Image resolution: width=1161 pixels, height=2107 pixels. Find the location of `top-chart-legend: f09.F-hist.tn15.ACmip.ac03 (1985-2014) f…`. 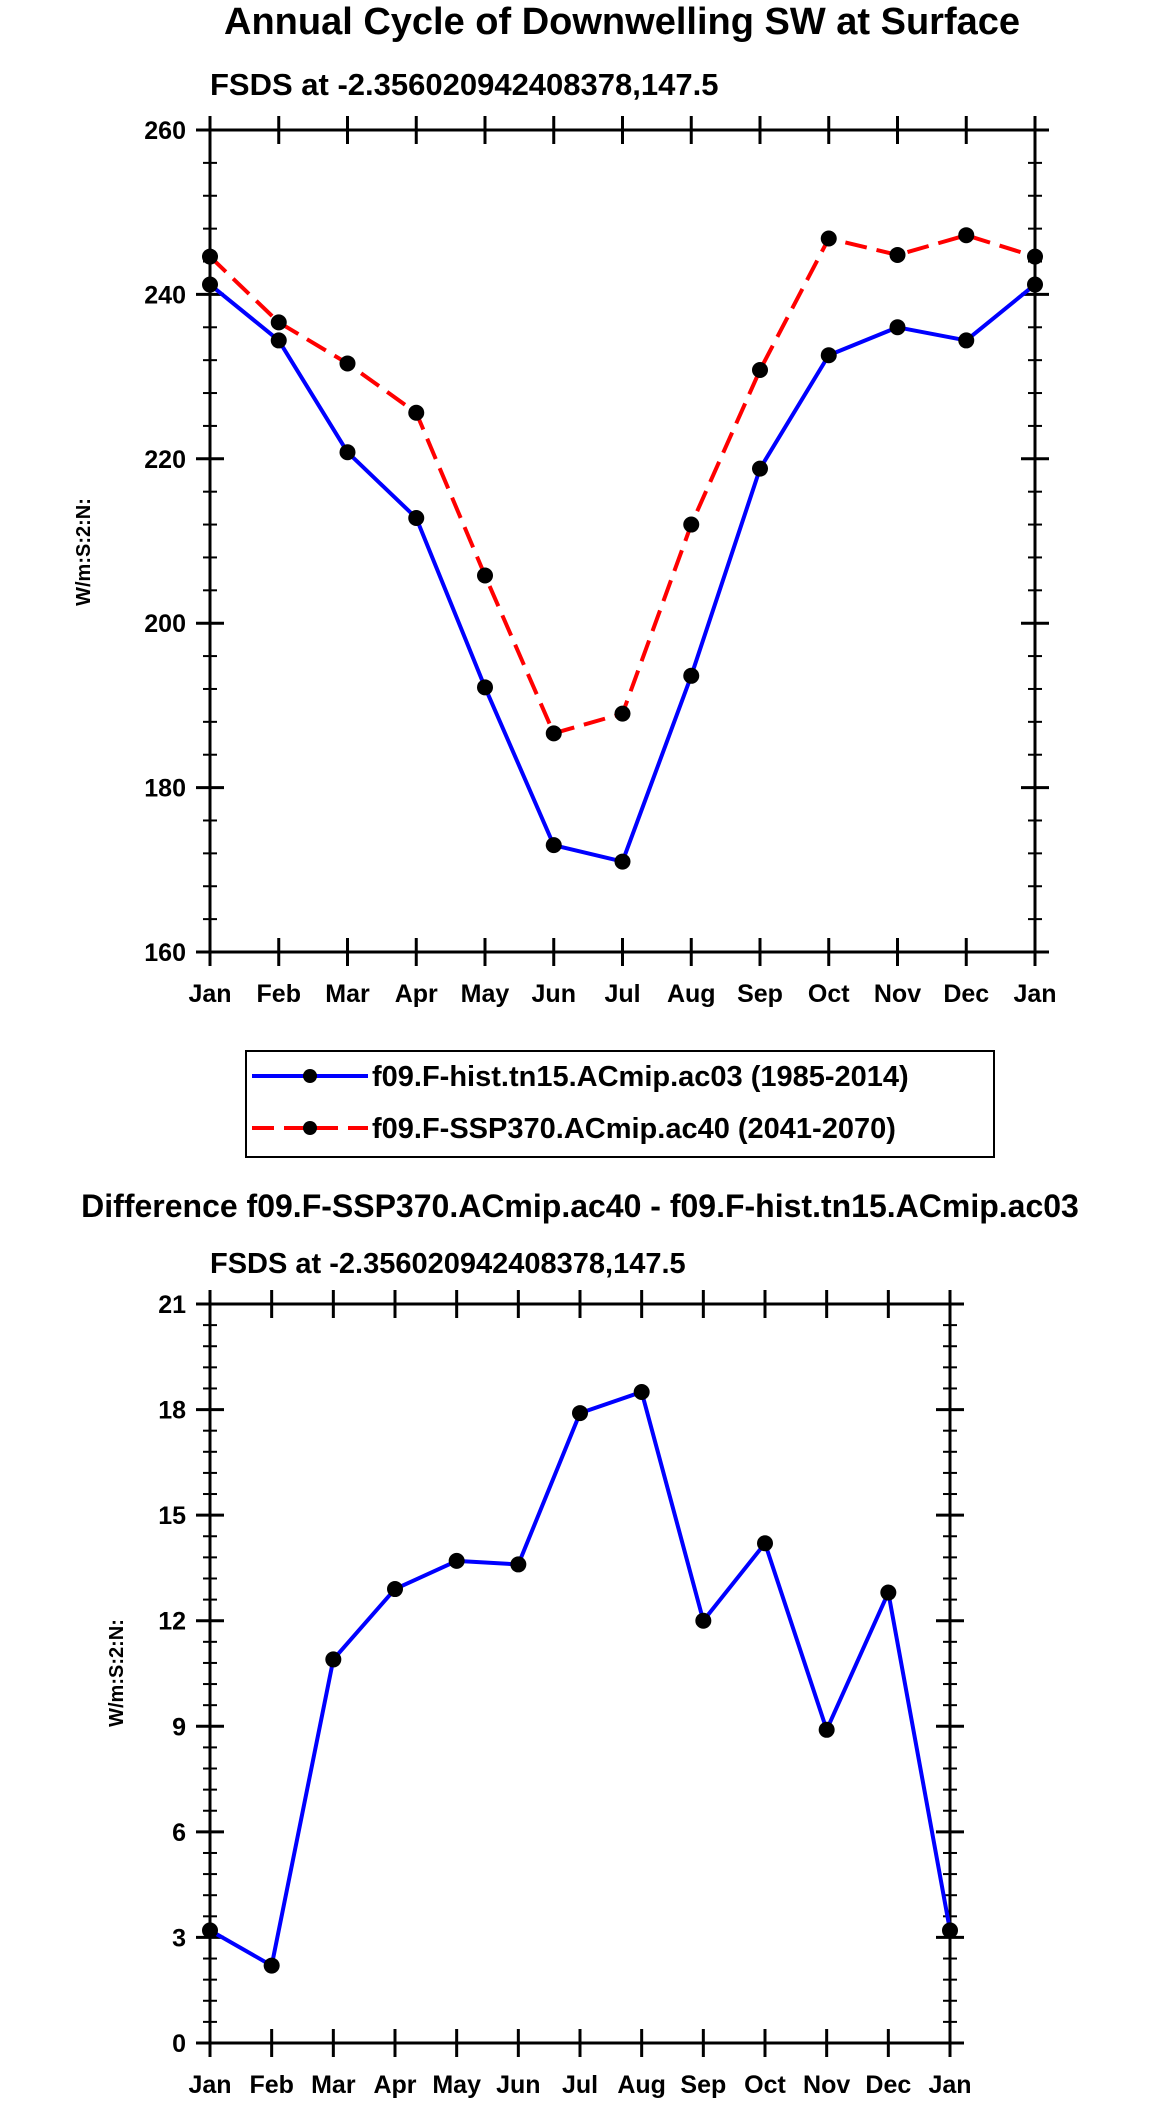

top-chart-legend: f09.F-hist.tn15.ACmip.ac03 (1985-2014) f… is located at coordinates (620, 1104).